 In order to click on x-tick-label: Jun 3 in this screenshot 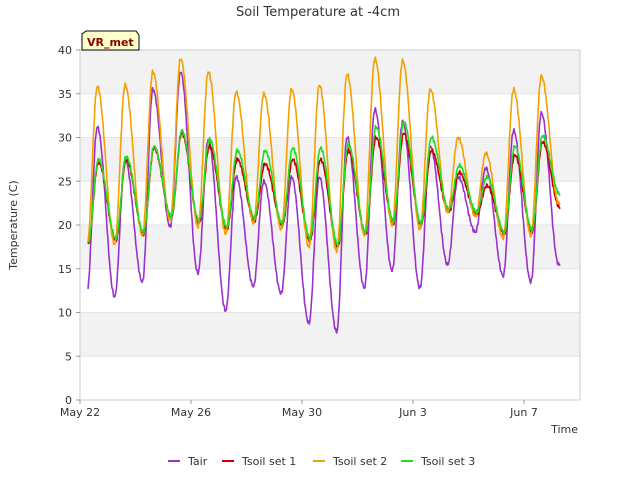, I will do `click(412, 412)`.